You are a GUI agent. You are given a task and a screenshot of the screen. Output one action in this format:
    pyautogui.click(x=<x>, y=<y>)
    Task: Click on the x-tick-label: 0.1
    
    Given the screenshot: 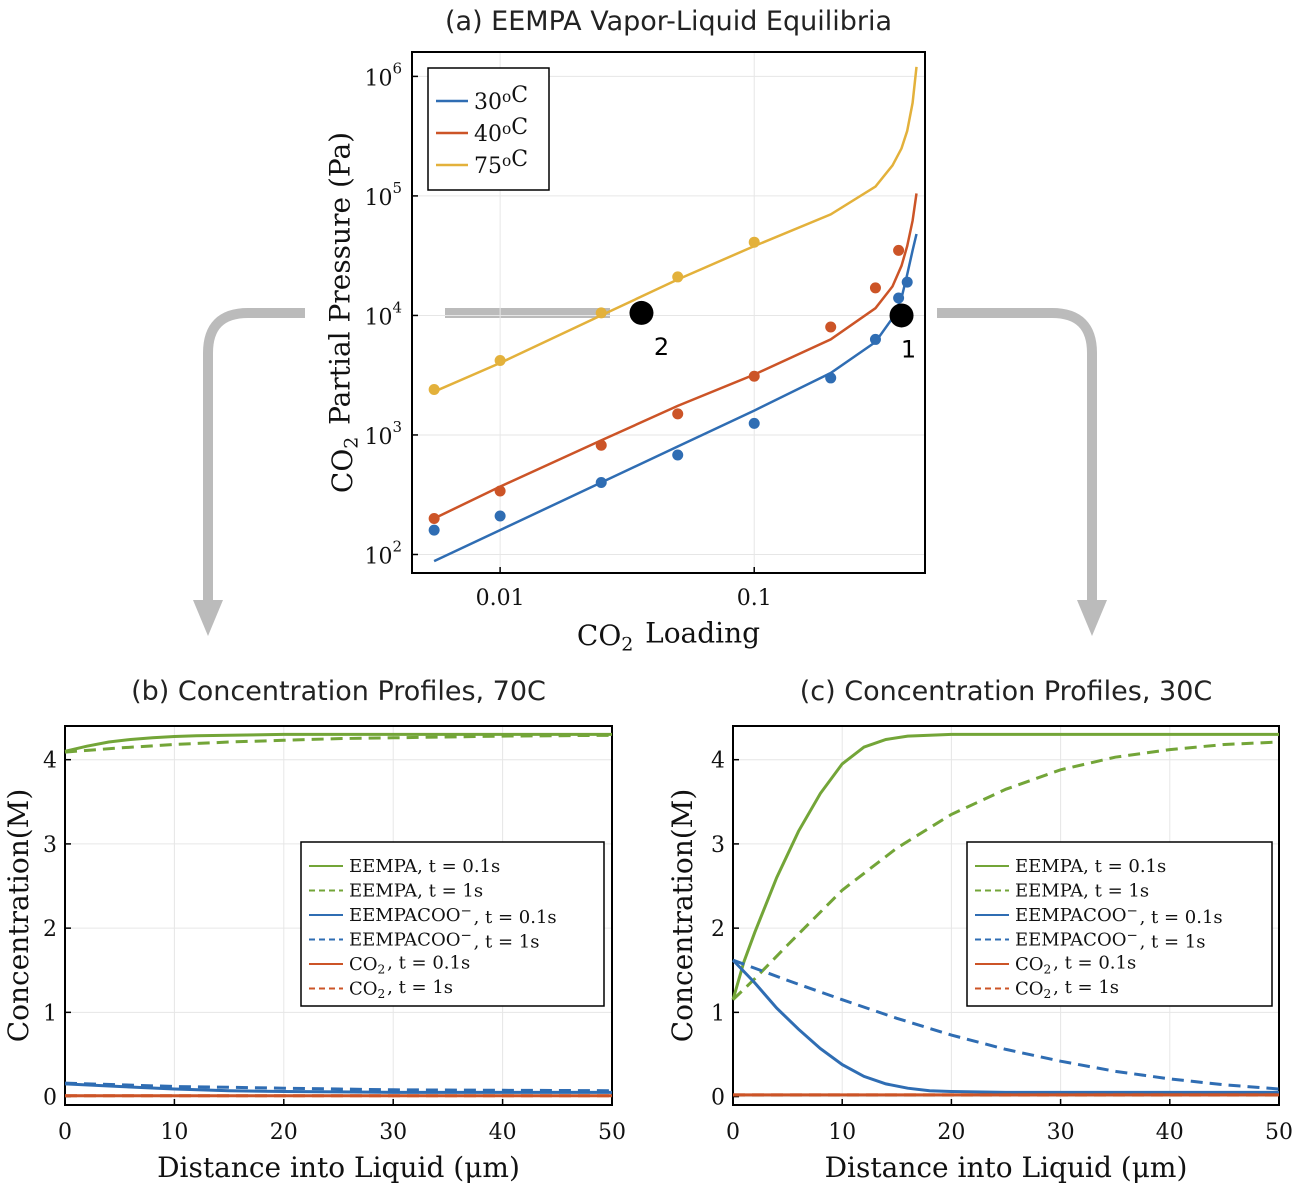 What is the action you would take?
    pyautogui.click(x=754, y=598)
    